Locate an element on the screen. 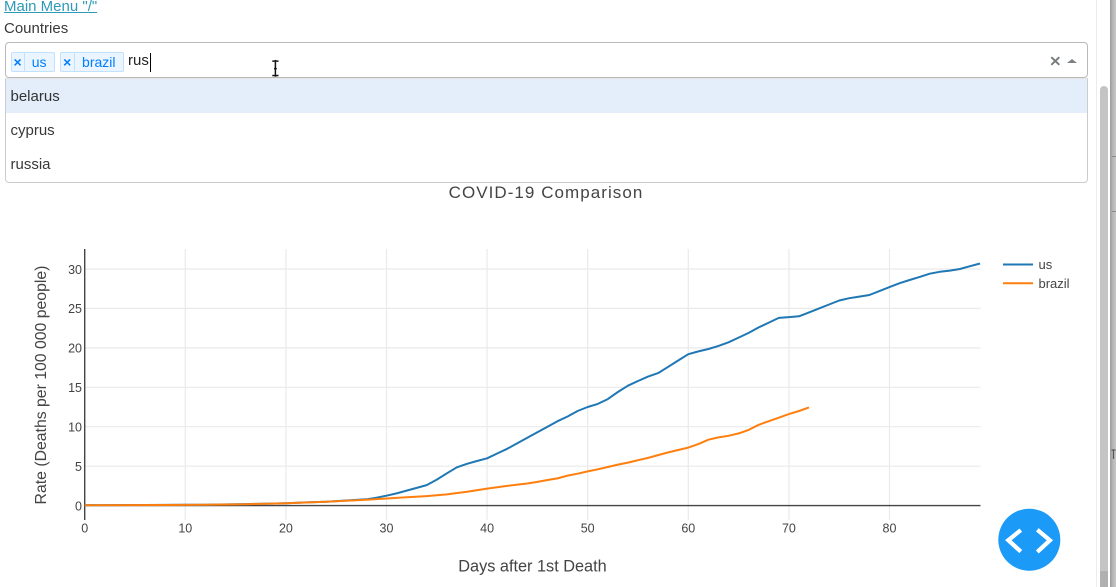 The height and width of the screenshot is (587, 1116). svg-text: Days after 1st Death is located at coordinates (532, 567).